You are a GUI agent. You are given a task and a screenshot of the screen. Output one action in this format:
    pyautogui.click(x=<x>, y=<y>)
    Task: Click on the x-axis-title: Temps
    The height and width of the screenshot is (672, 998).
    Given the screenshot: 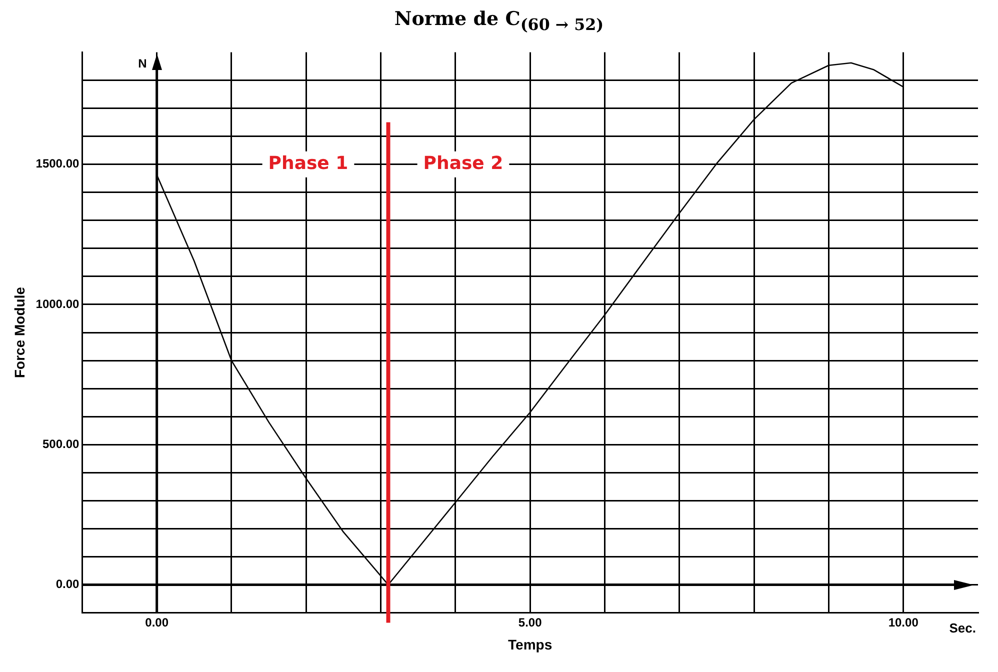 What is the action you would take?
    pyautogui.click(x=530, y=644)
    